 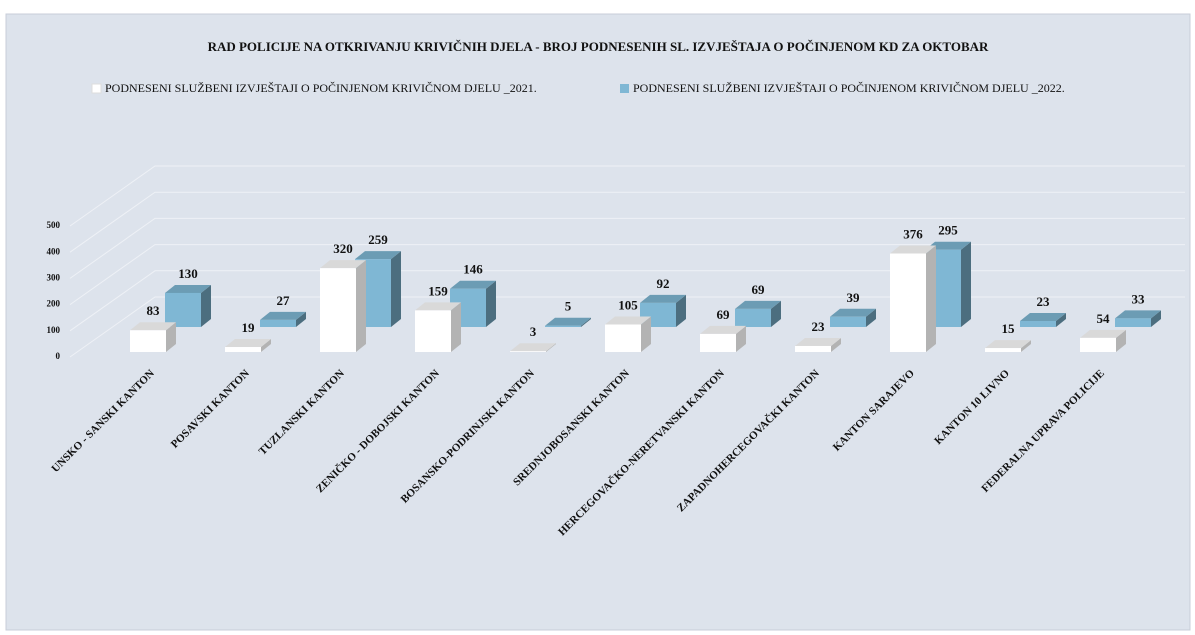 What do you see at coordinates (913, 233) in the screenshot?
I see `data-label: 376` at bounding box center [913, 233].